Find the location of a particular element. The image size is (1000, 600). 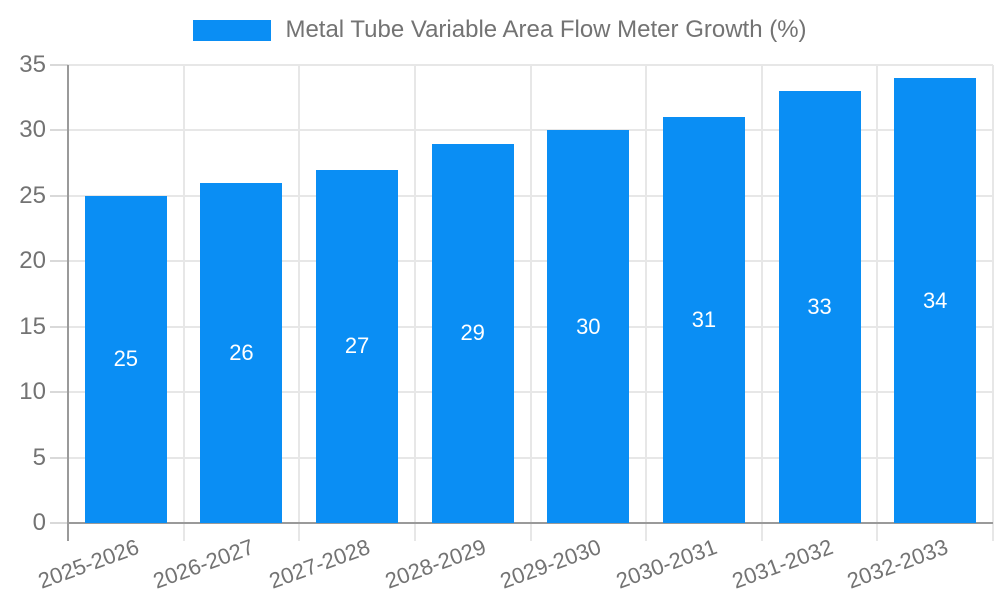

x-tick-label: 2031-2032 is located at coordinates (782, 564).